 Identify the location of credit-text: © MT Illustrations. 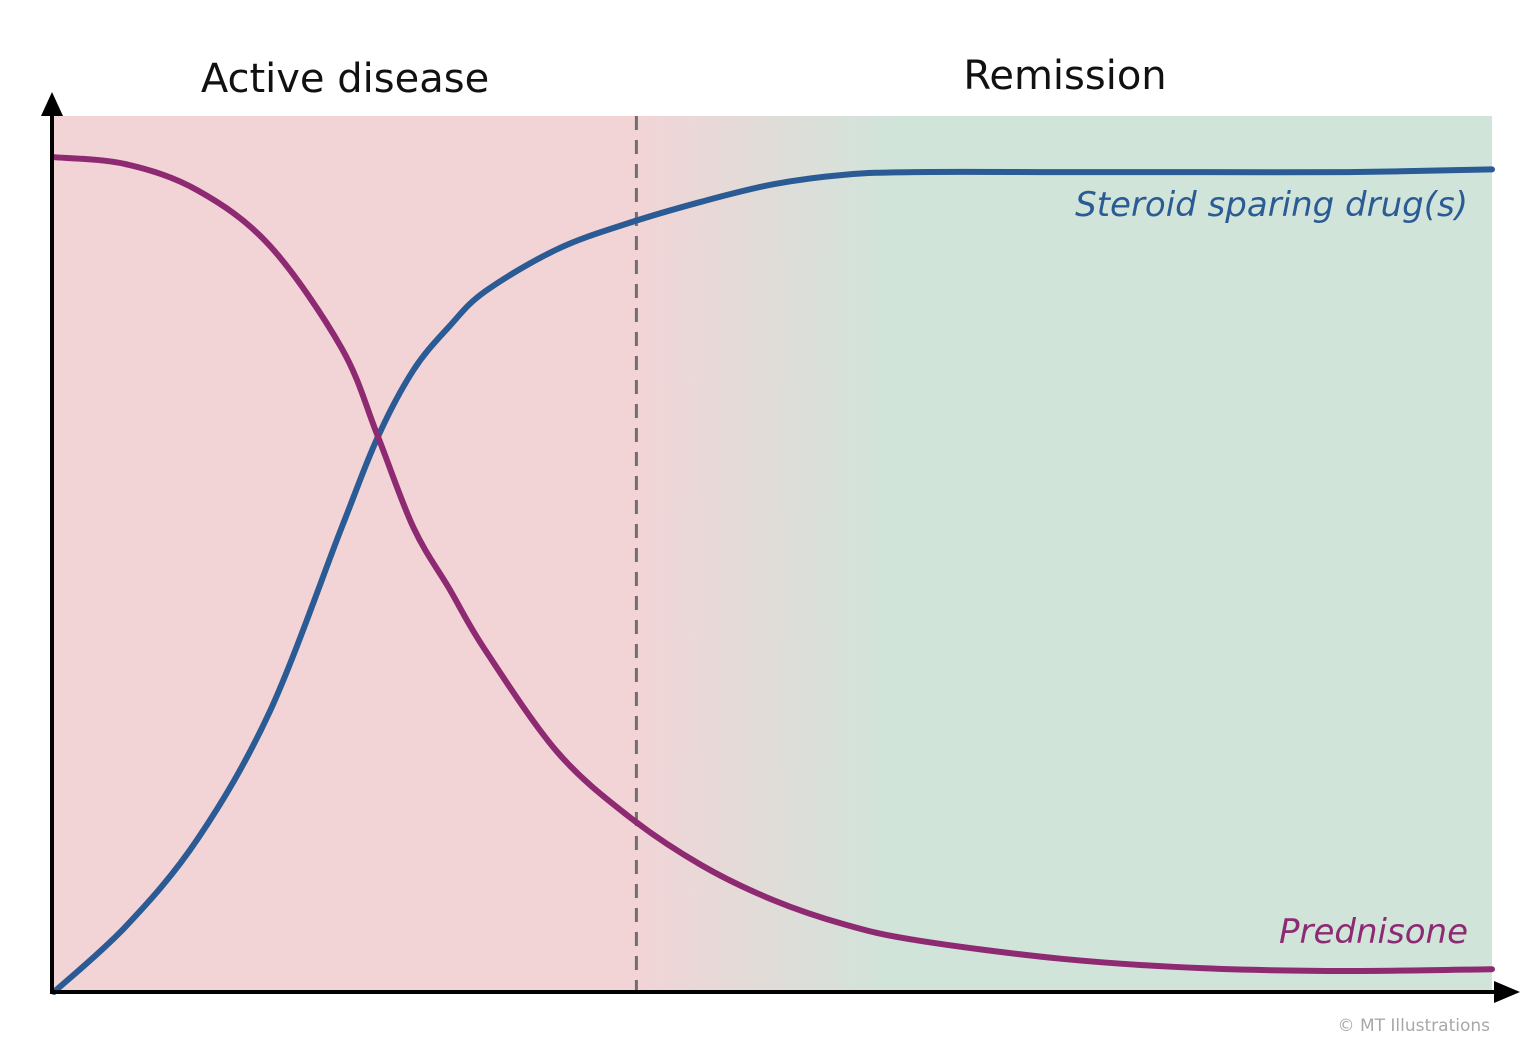
(1414, 1026).